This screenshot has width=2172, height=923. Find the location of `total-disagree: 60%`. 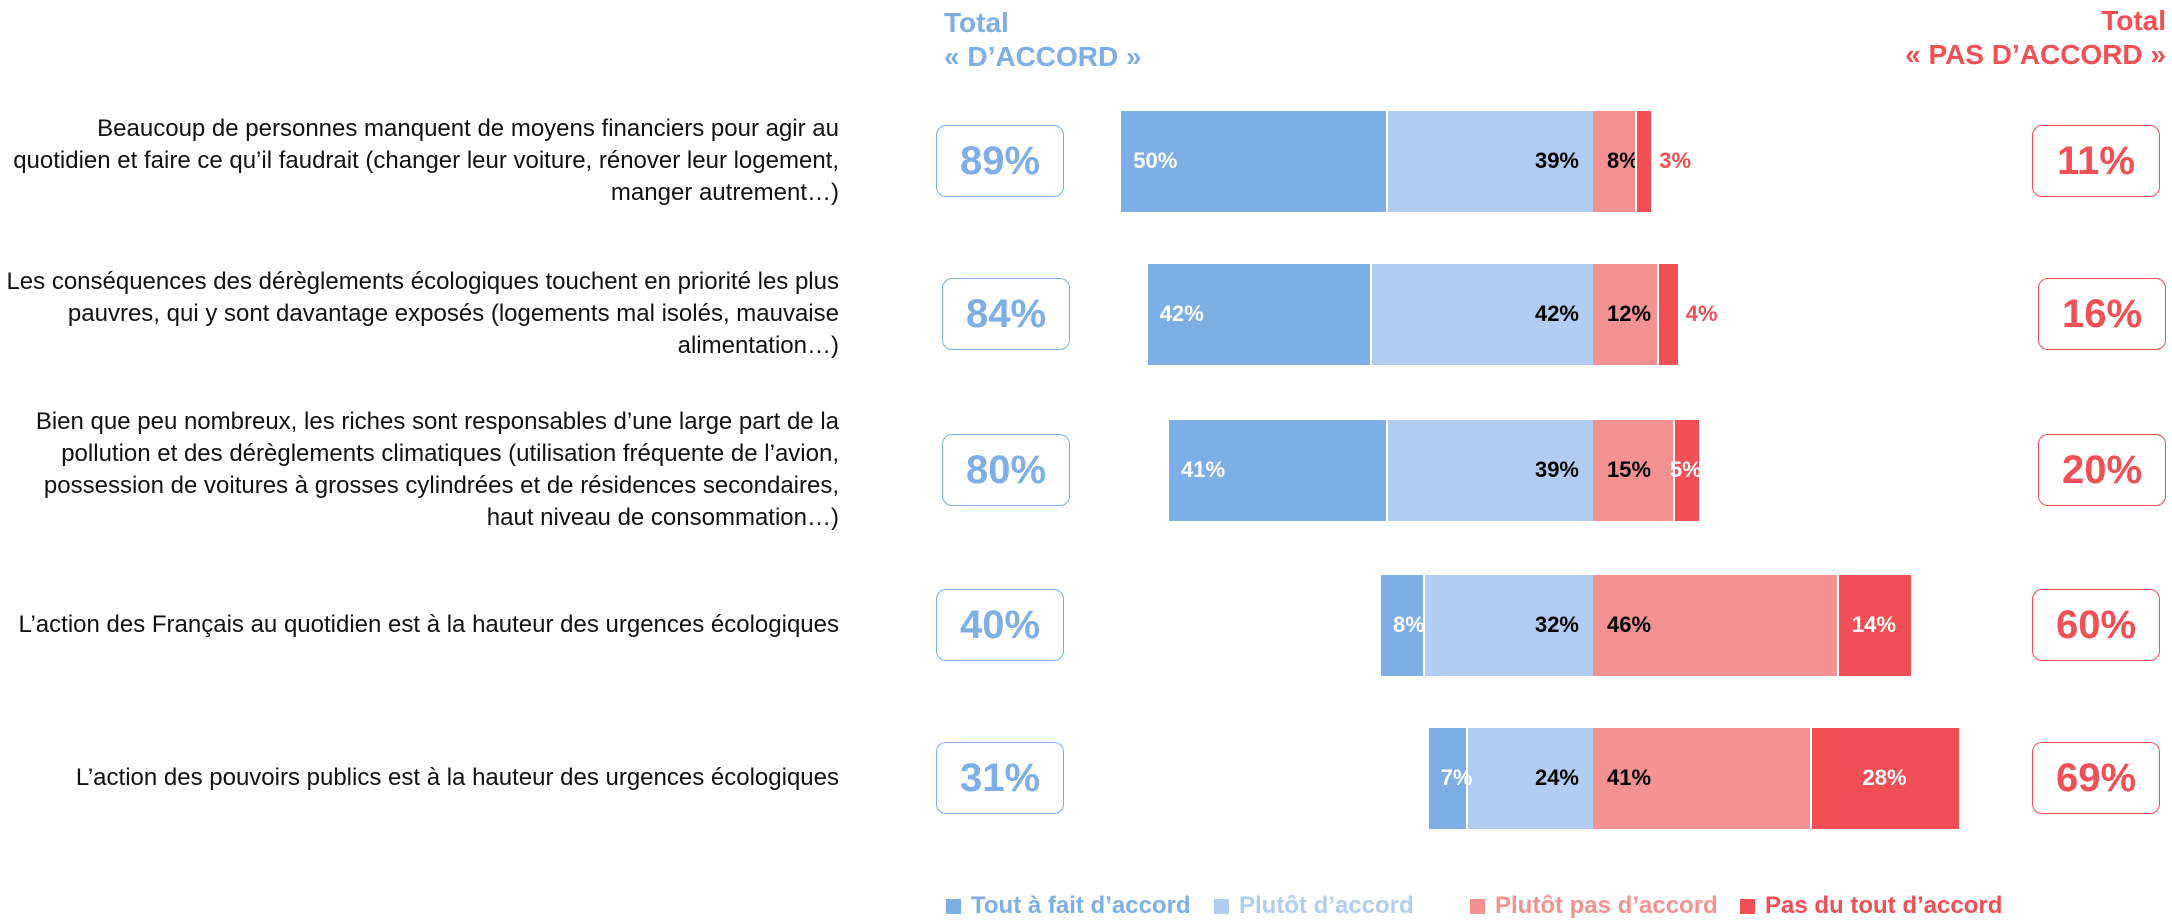

total-disagree: 60% is located at coordinates (2096, 625).